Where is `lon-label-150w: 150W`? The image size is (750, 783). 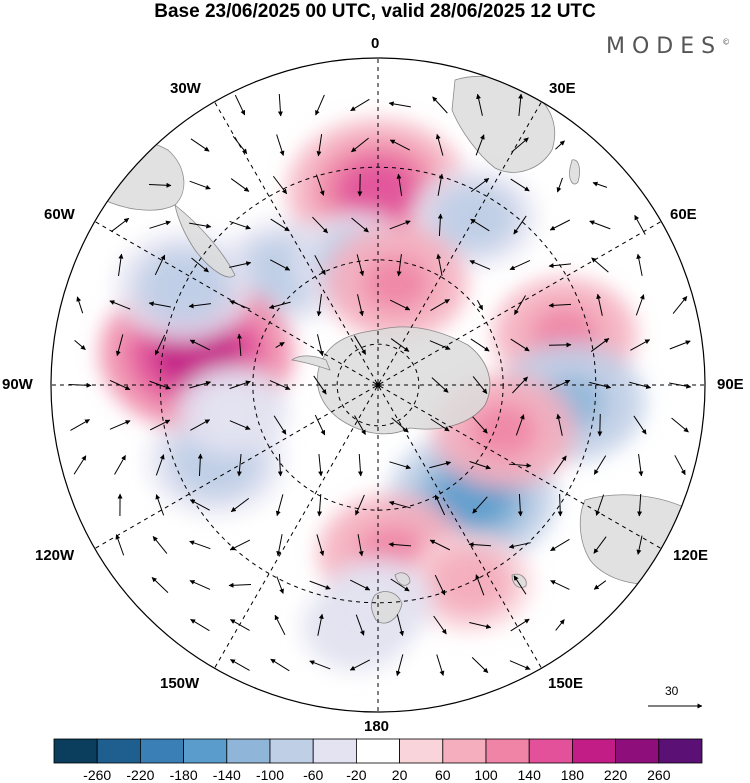 lon-label-150w: 150W is located at coordinates (180, 683).